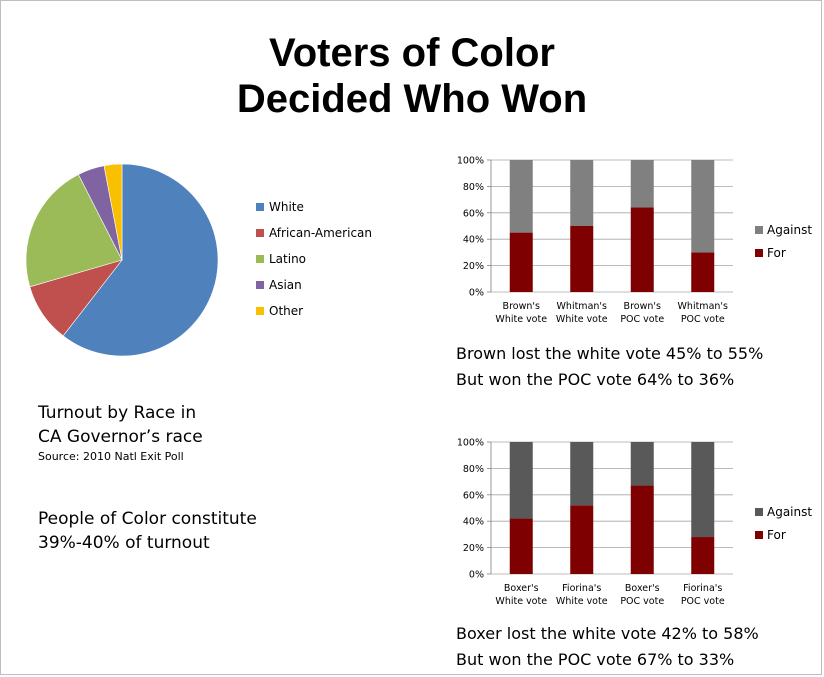  Describe the element at coordinates (120, 437) in the screenshot. I see `turnout-caption-line-2: CA Governor’s race` at that location.